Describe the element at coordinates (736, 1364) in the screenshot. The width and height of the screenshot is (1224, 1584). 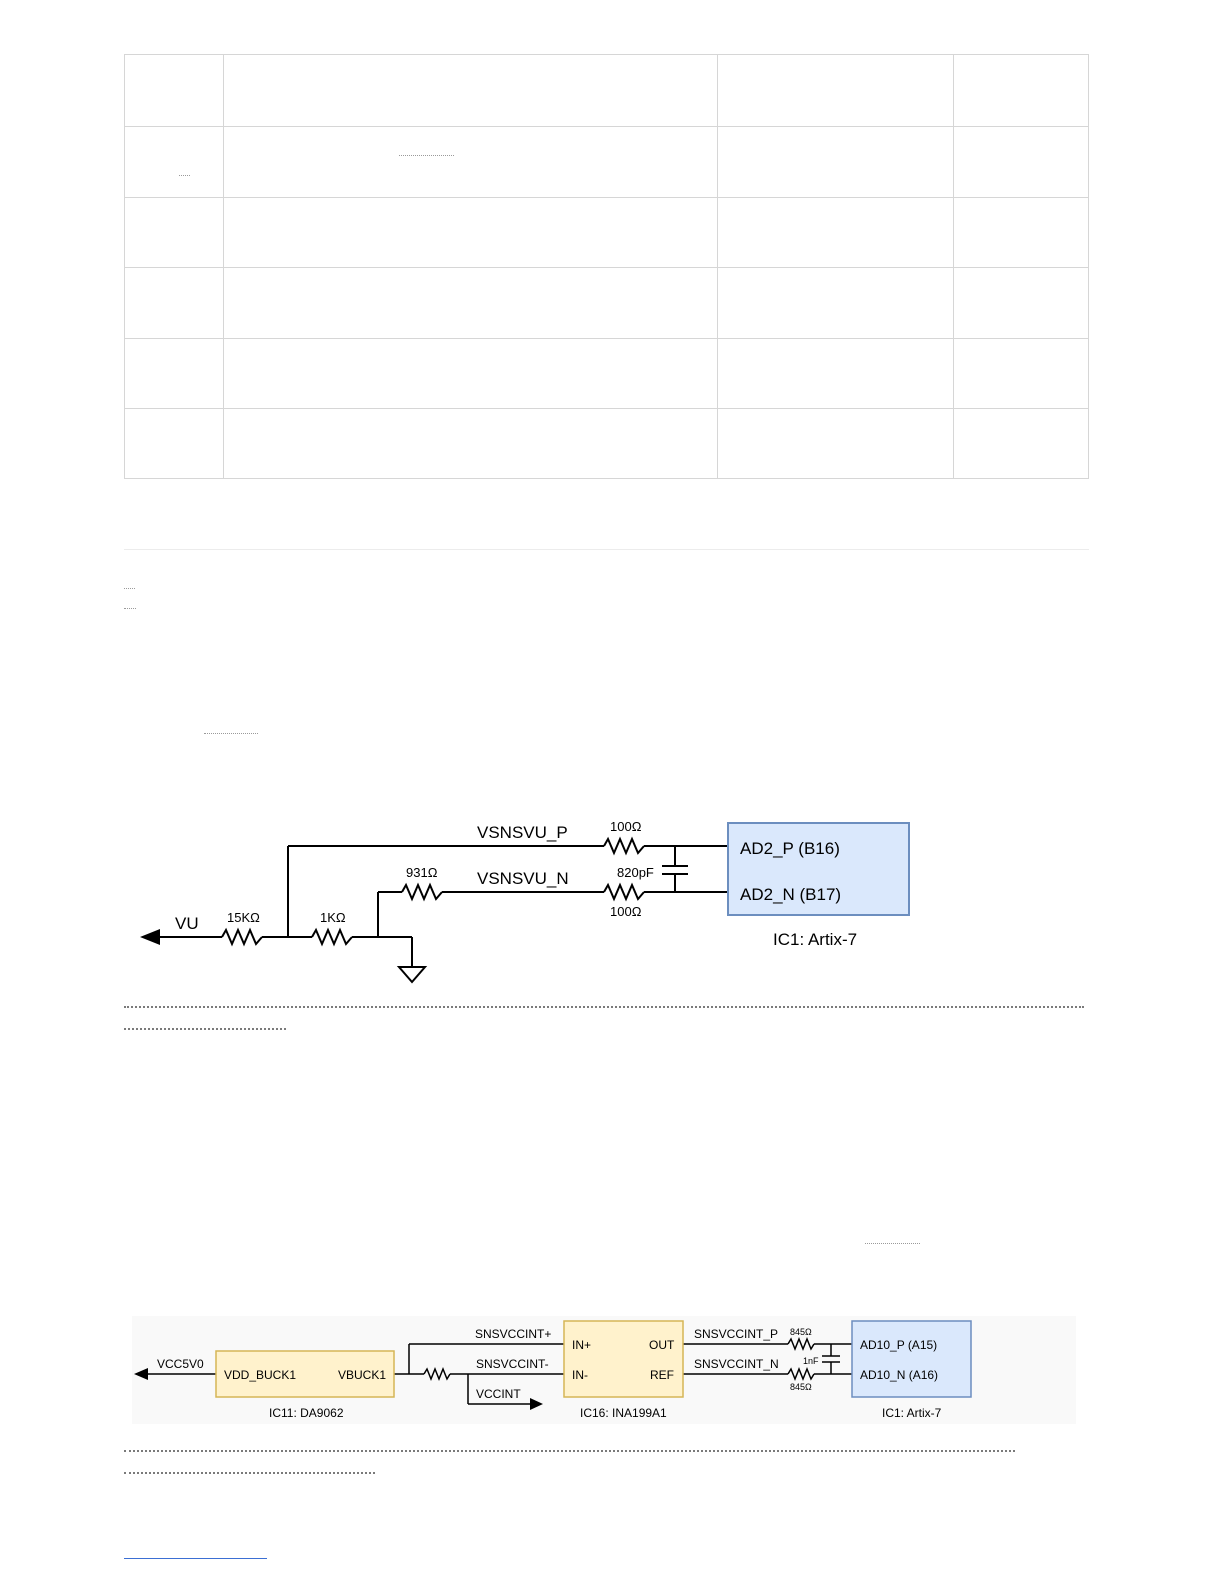
I see `net-label: SNSVCCINT_N` at that location.